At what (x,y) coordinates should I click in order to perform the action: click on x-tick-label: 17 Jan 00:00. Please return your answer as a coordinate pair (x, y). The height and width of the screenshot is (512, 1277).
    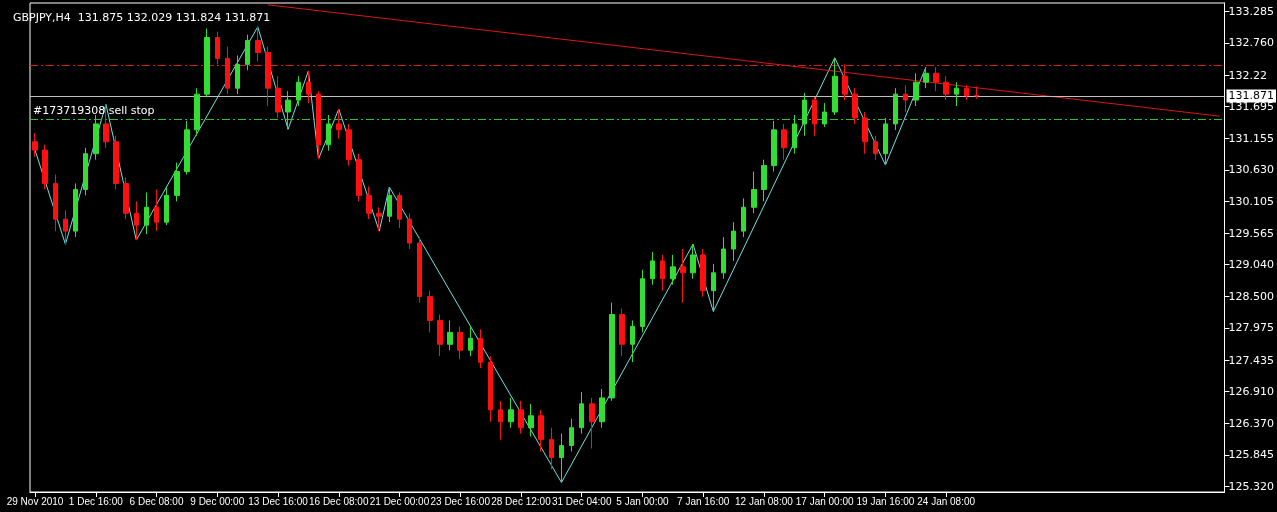
    Looking at the image, I should click on (825, 501).